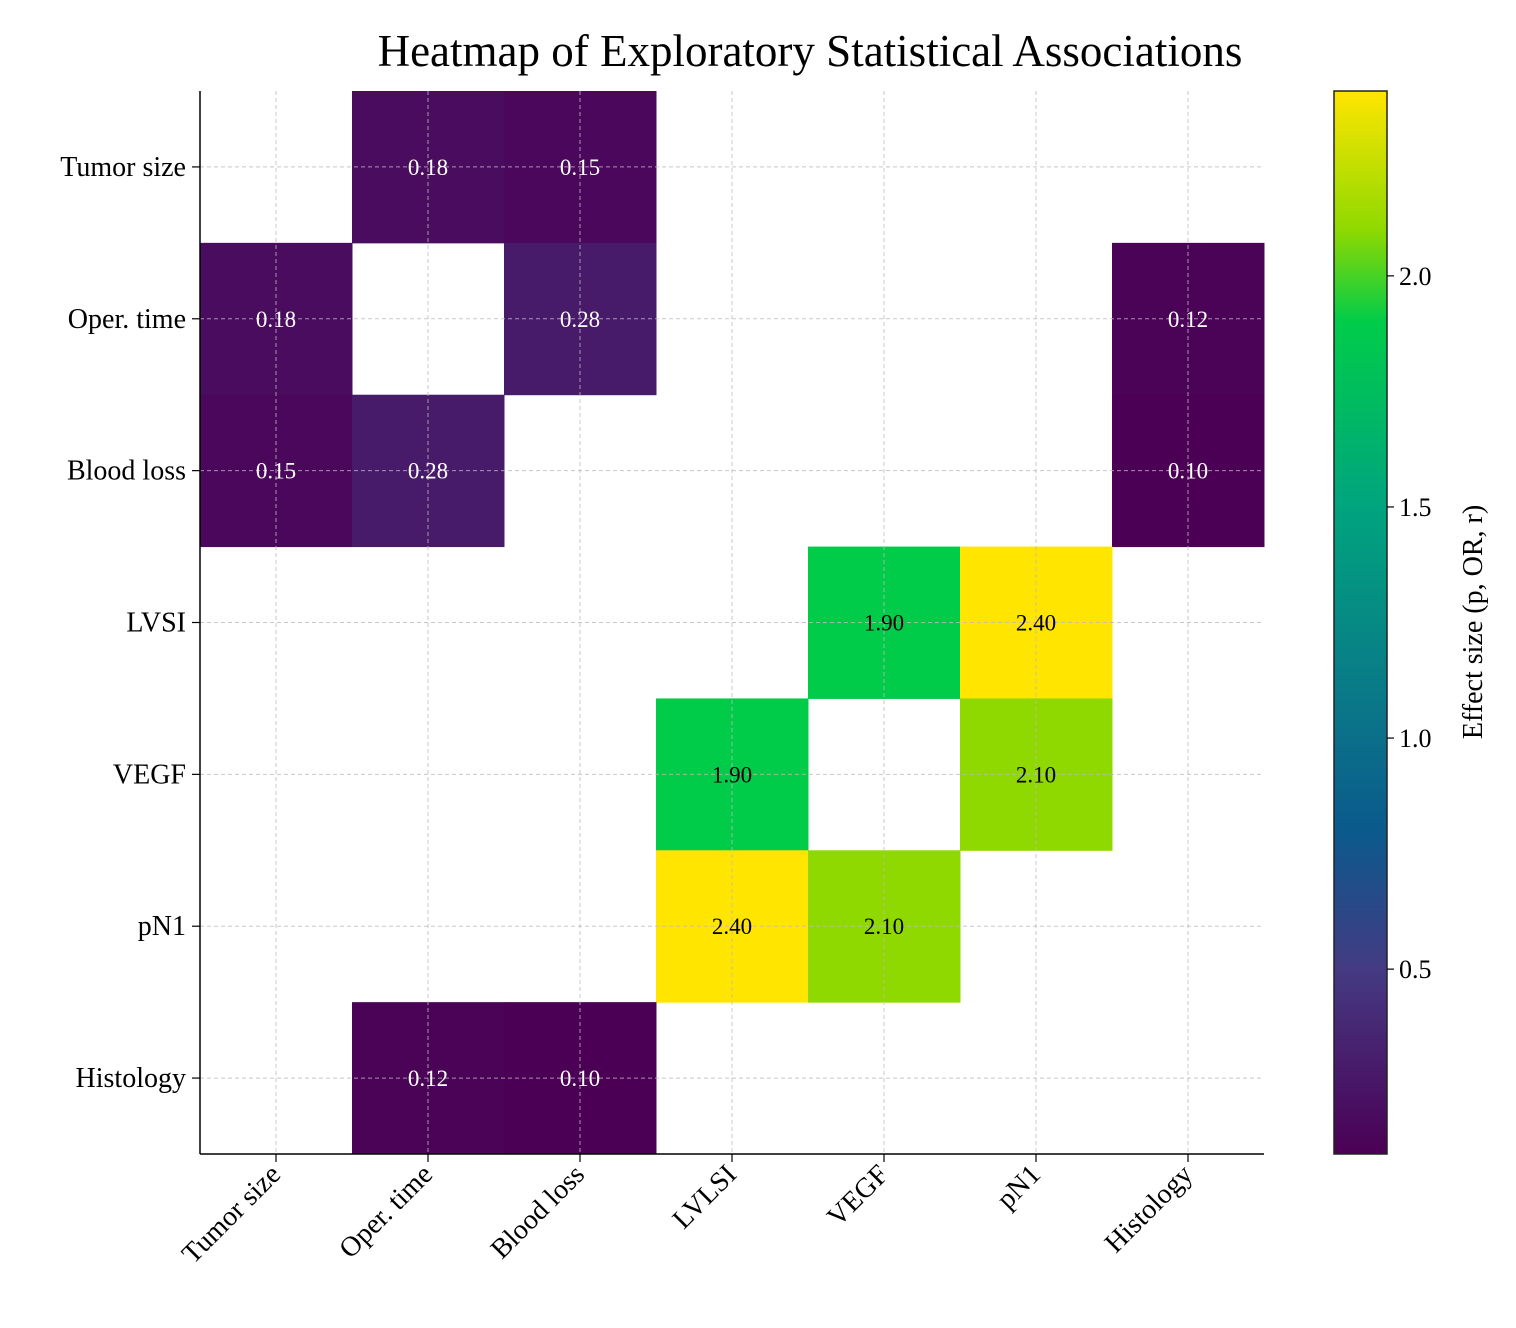  I want to click on y-tick-label: Tumor size, so click(123, 167).